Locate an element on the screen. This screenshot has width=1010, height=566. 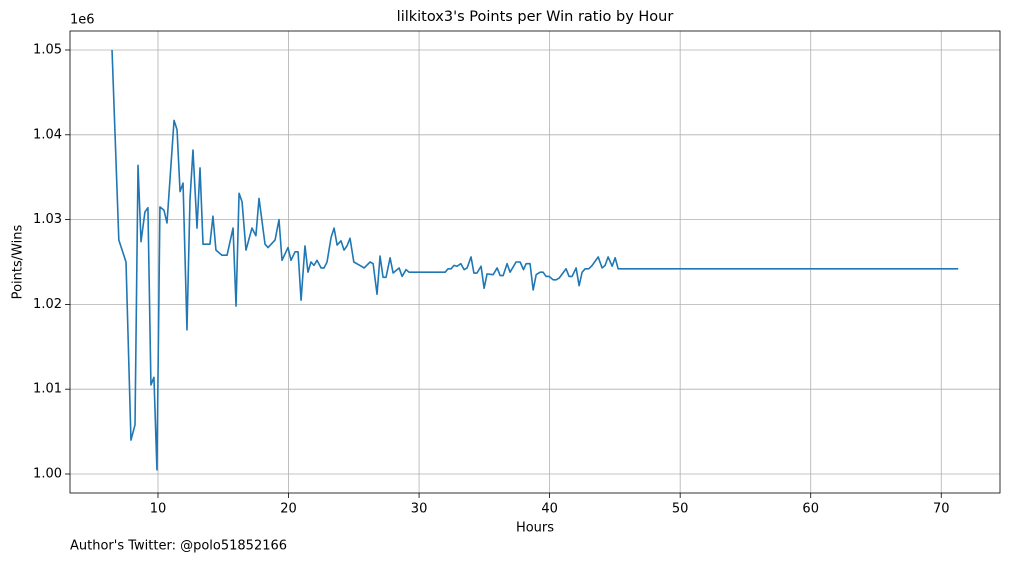
y-tick-label: 1.05 is located at coordinates (47, 49).